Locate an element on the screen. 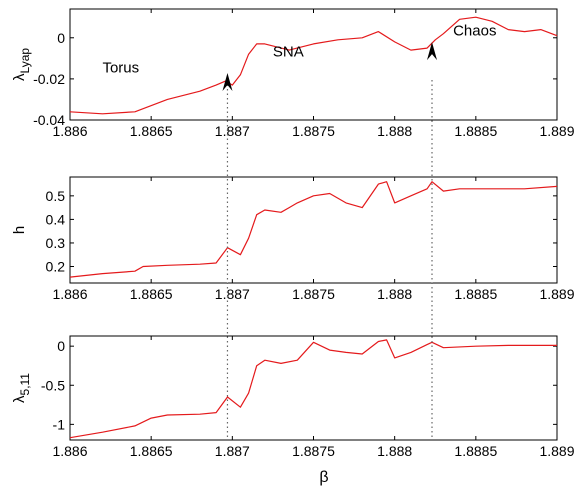  y-axis-label: λLyap is located at coordinates (21, 64).